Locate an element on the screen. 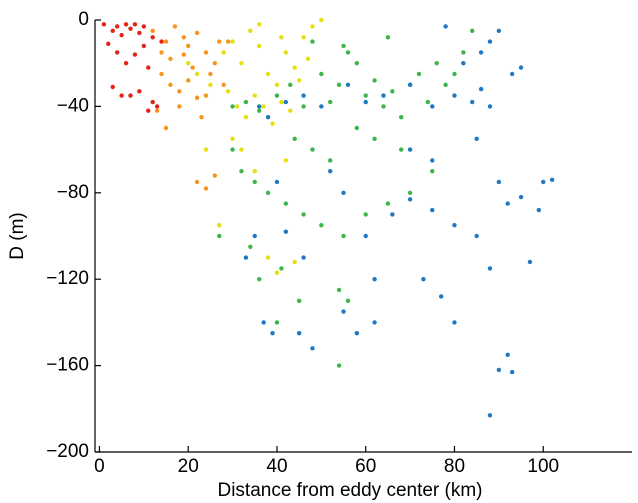 The image size is (638, 503). y-tick-label: −80 is located at coordinates (73, 192).